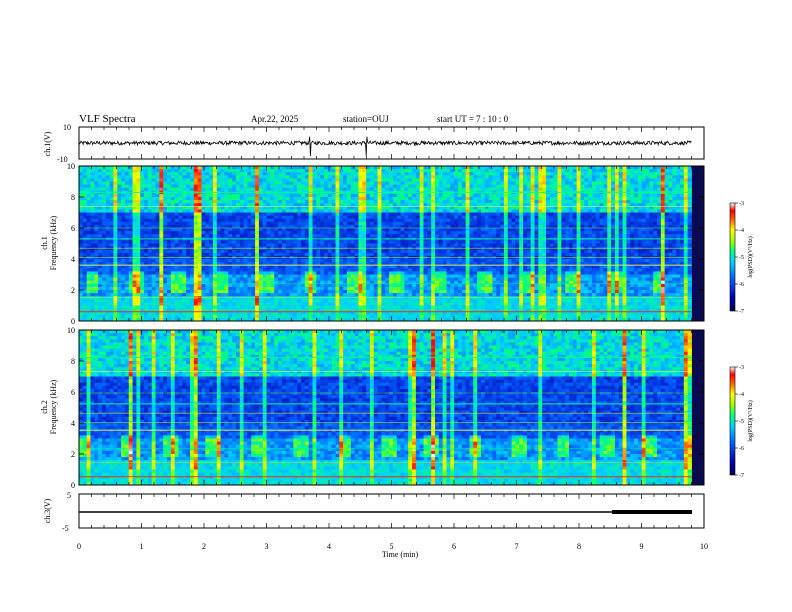 Image resolution: width=792 pixels, height=612 pixels. I want to click on start-ut-label: start UT = 7 : 10 : 0, so click(473, 119).